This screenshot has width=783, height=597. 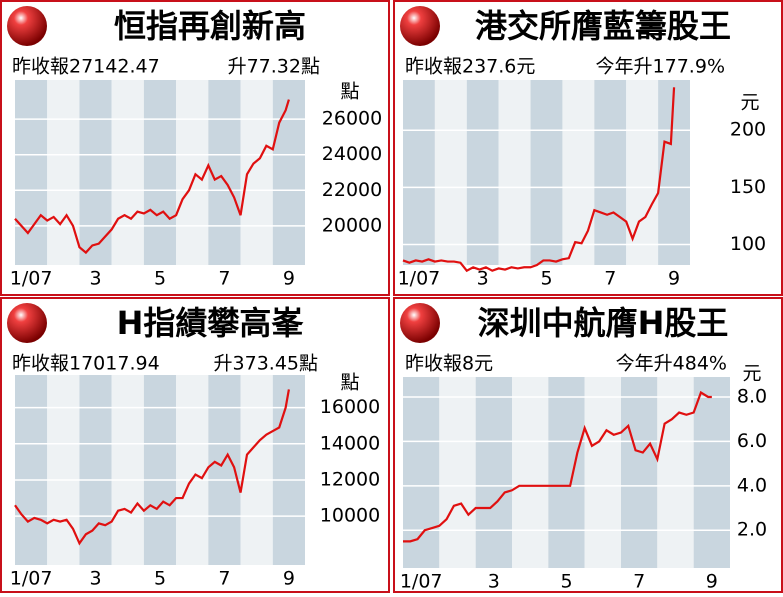 What do you see at coordinates (748, 187) in the screenshot?
I see `y-tick-label: 150` at bounding box center [748, 187].